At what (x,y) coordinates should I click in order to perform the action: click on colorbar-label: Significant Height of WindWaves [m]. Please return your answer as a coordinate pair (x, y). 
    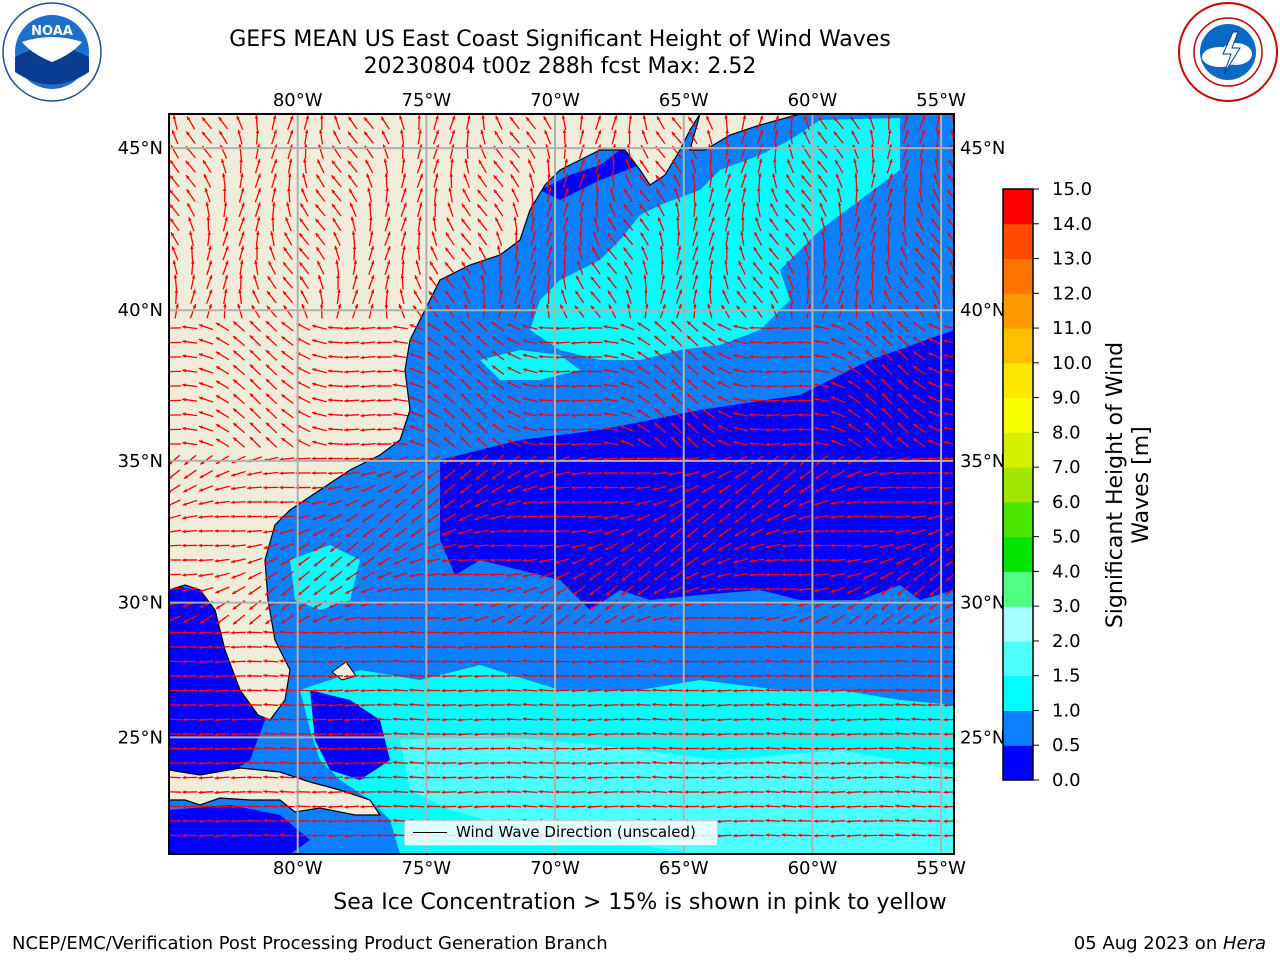
    Looking at the image, I should click on (1128, 485).